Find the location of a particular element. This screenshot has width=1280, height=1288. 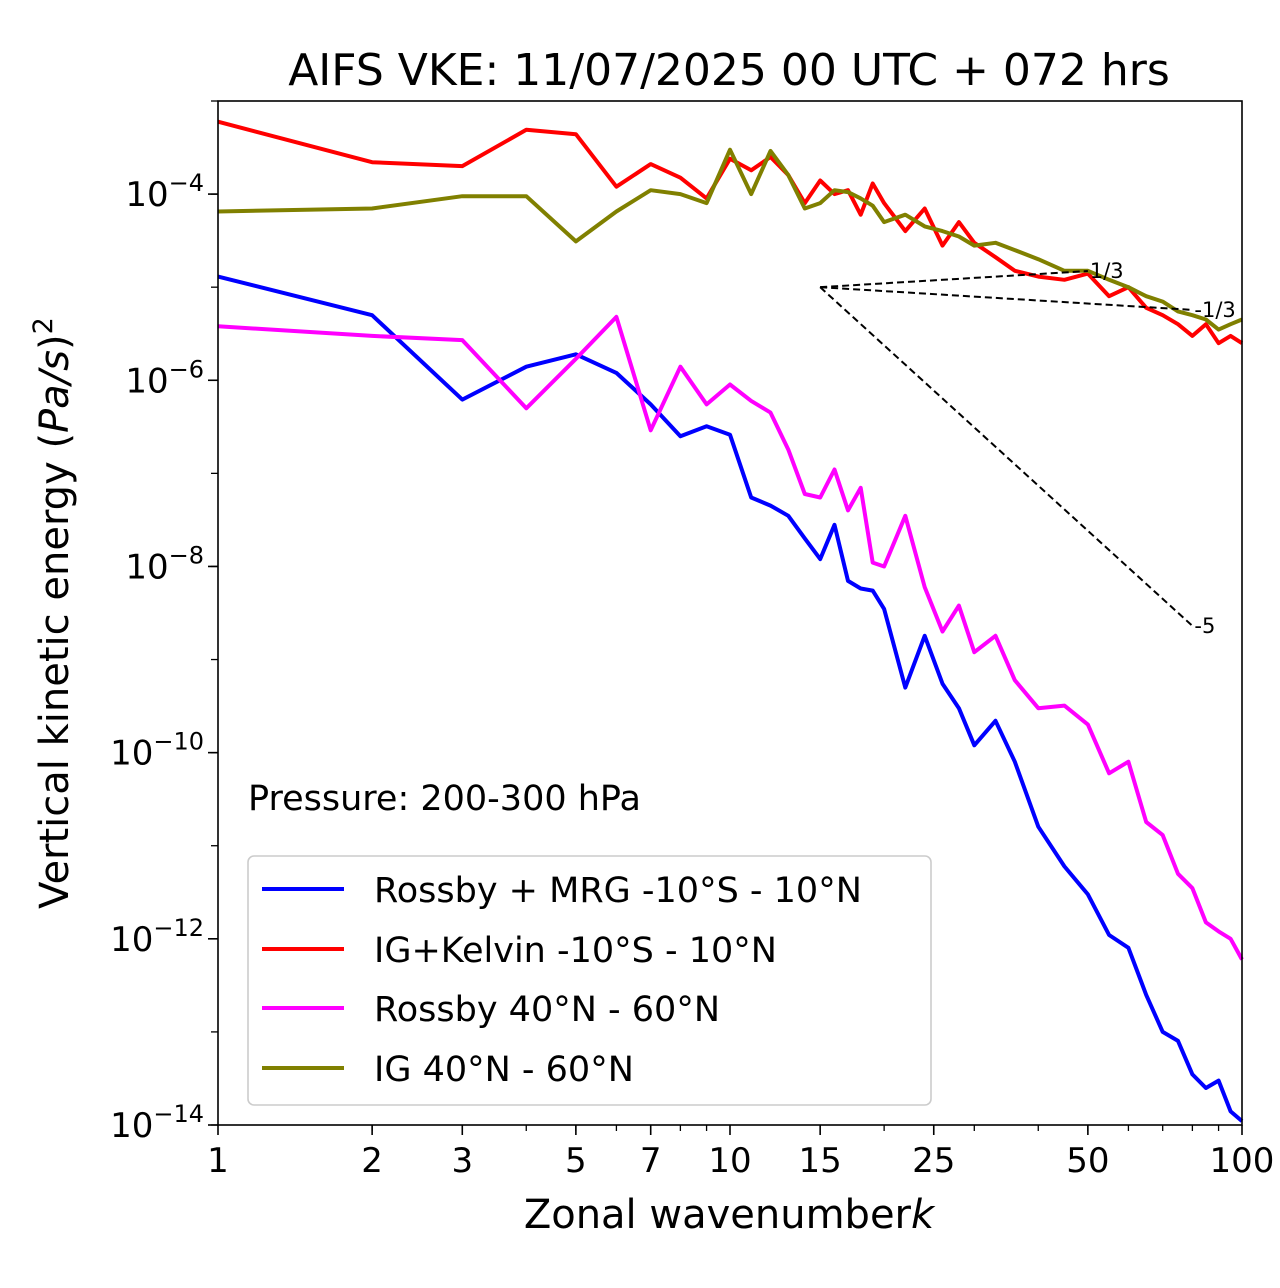

x-axis-label: Zonal wavenumberk is located at coordinates (730, 1215).